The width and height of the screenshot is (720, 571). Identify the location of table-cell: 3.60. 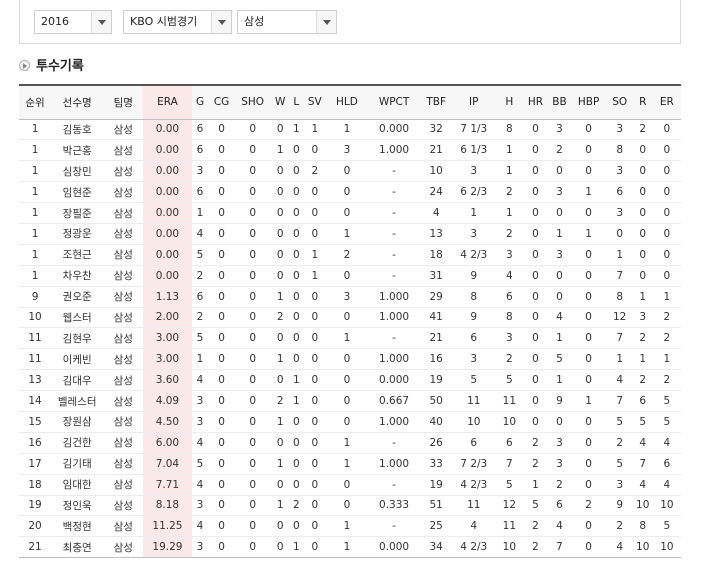
(167, 380).